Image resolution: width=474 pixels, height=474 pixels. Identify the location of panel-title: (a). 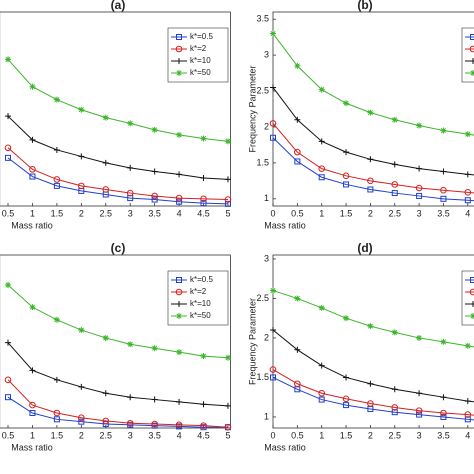
(118, 6).